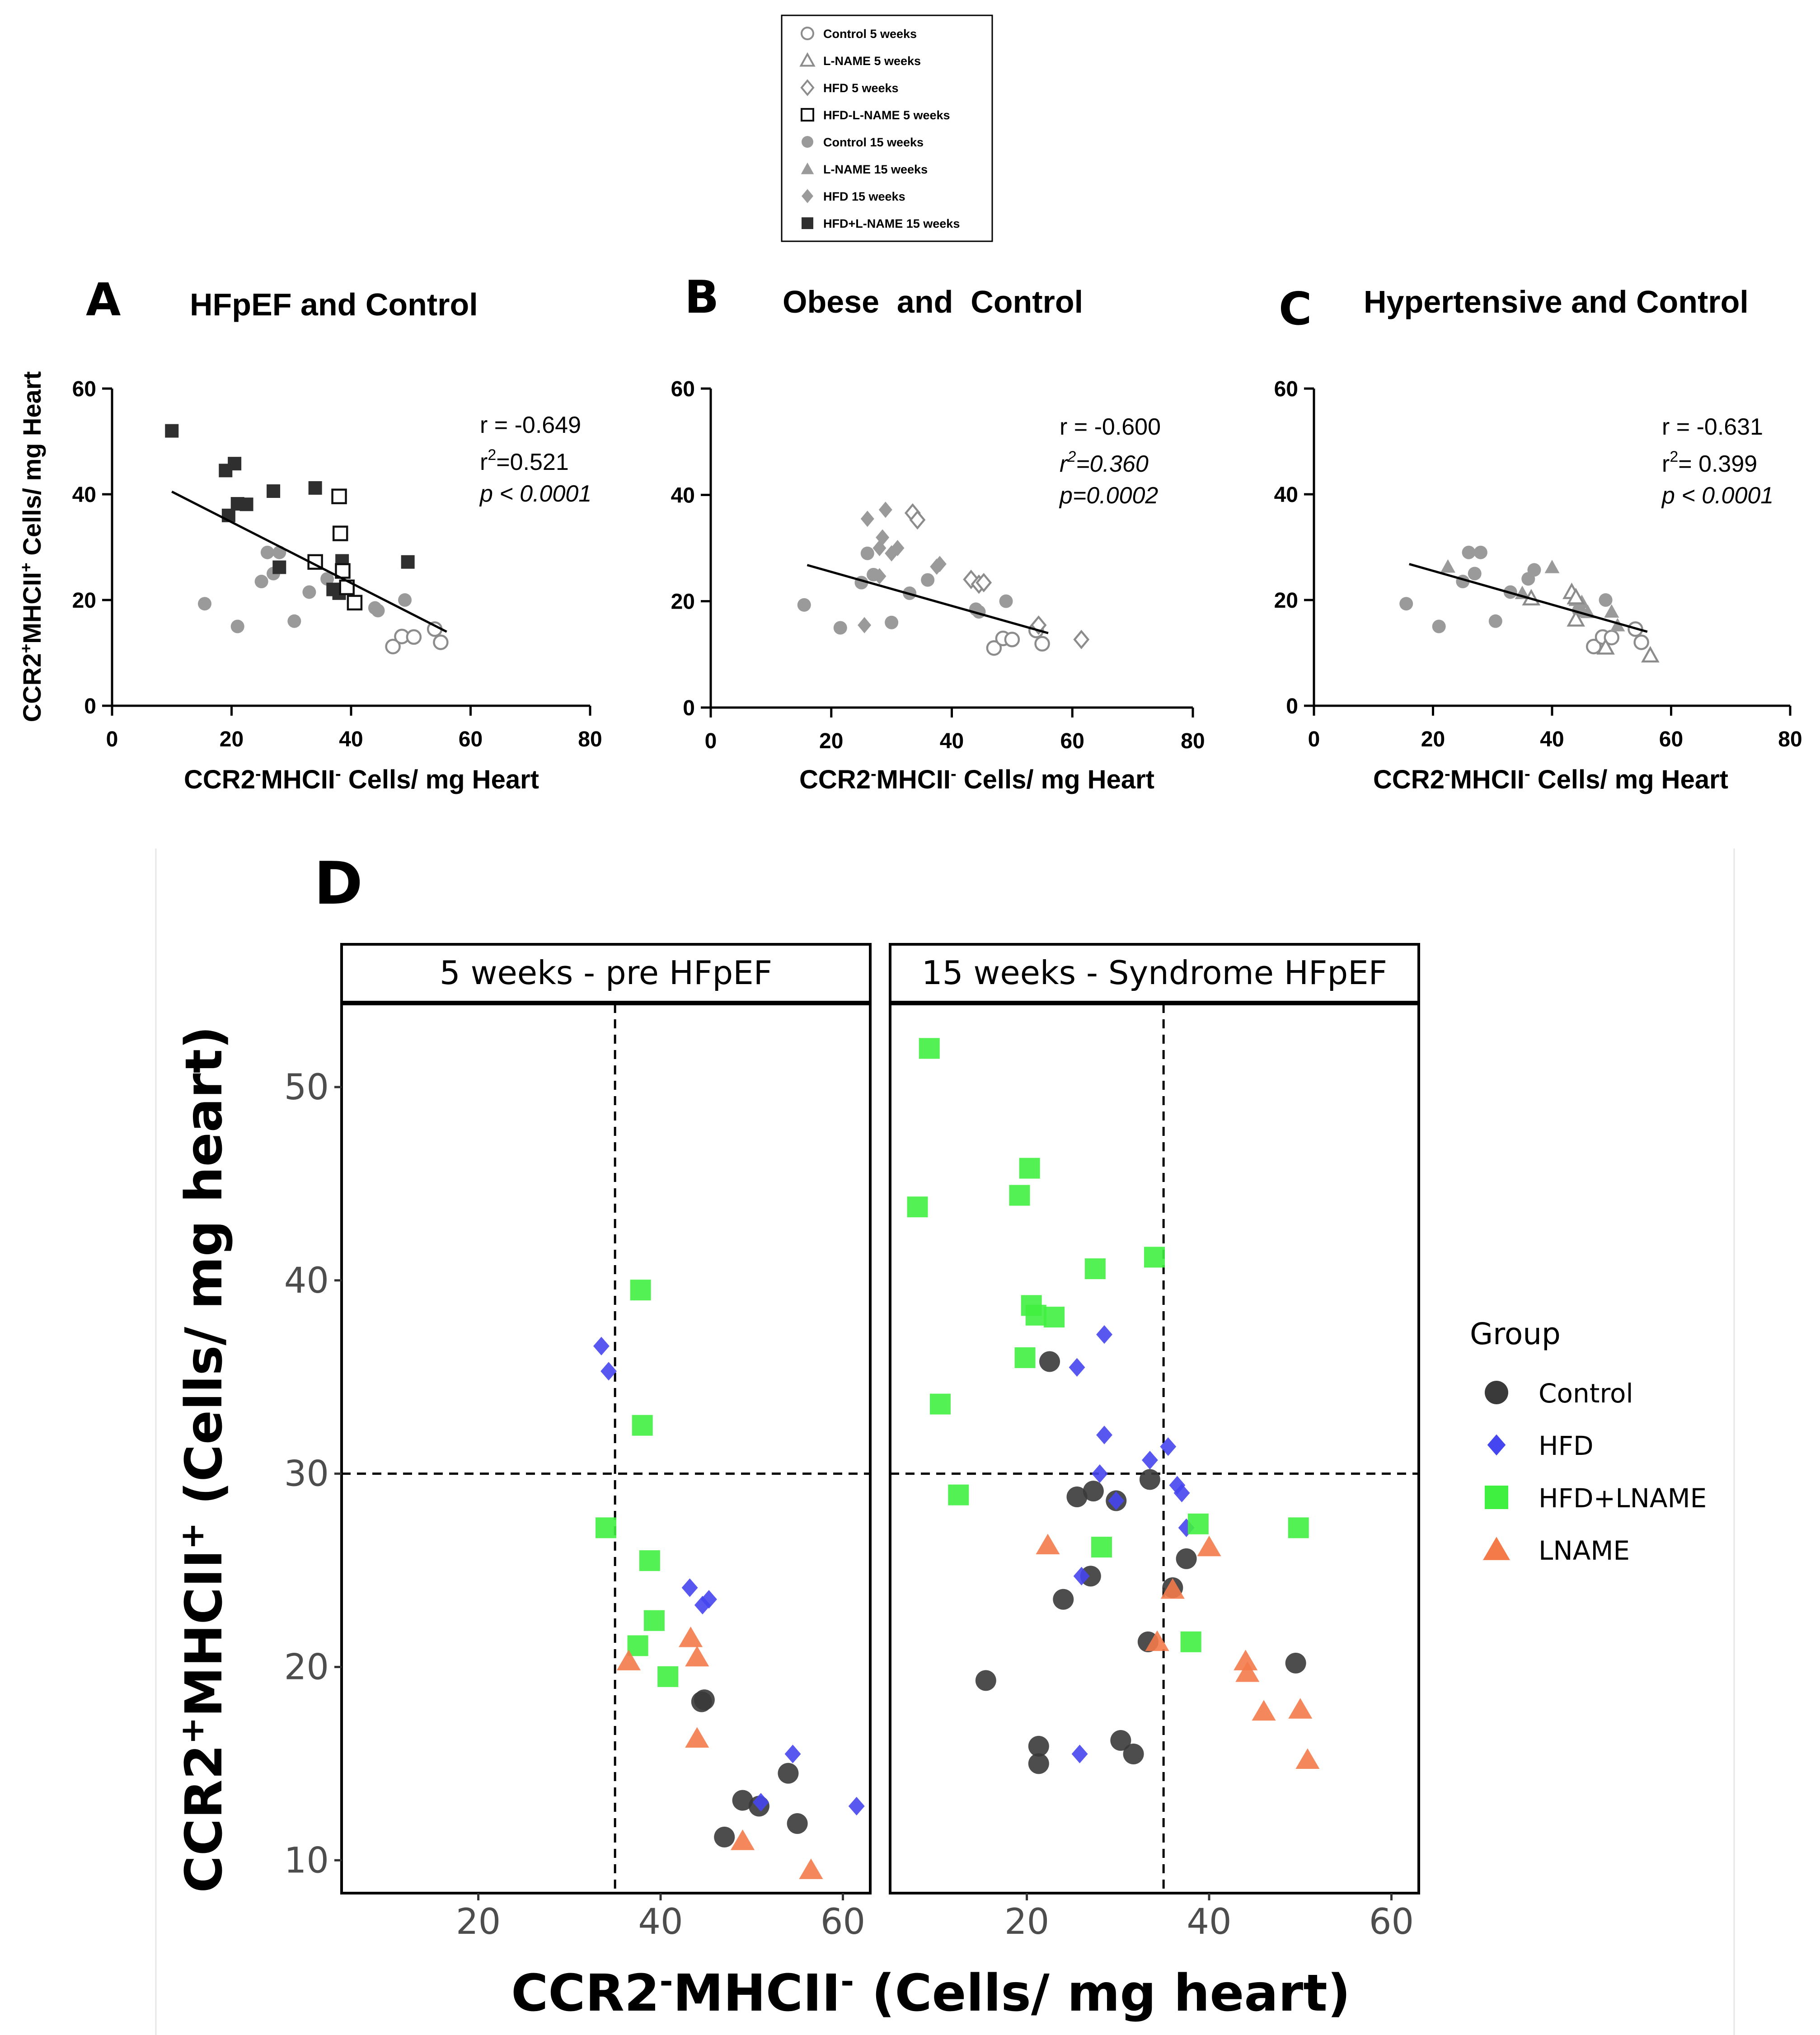 The width and height of the screenshot is (1820, 2035). Describe the element at coordinates (351, 739) in the screenshot. I see `panel-a-xtick-label-40: 40` at that location.